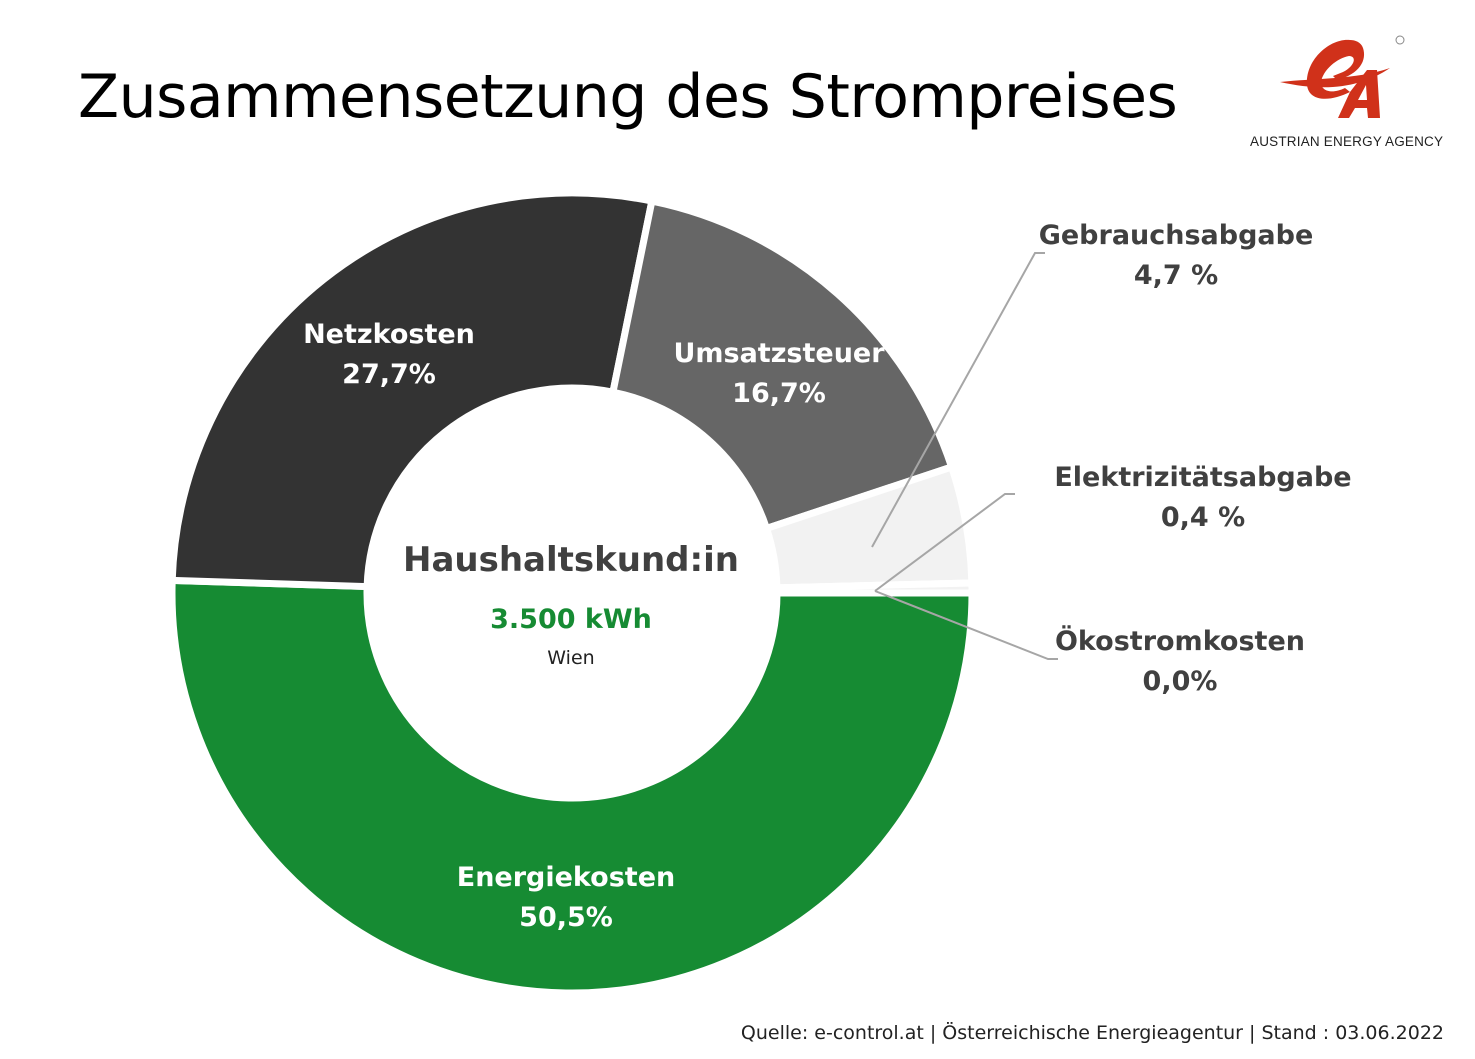  What do you see at coordinates (944, 542) in the screenshot?
I see `leader-line-elektrizitaetsabgabe` at bounding box center [944, 542].